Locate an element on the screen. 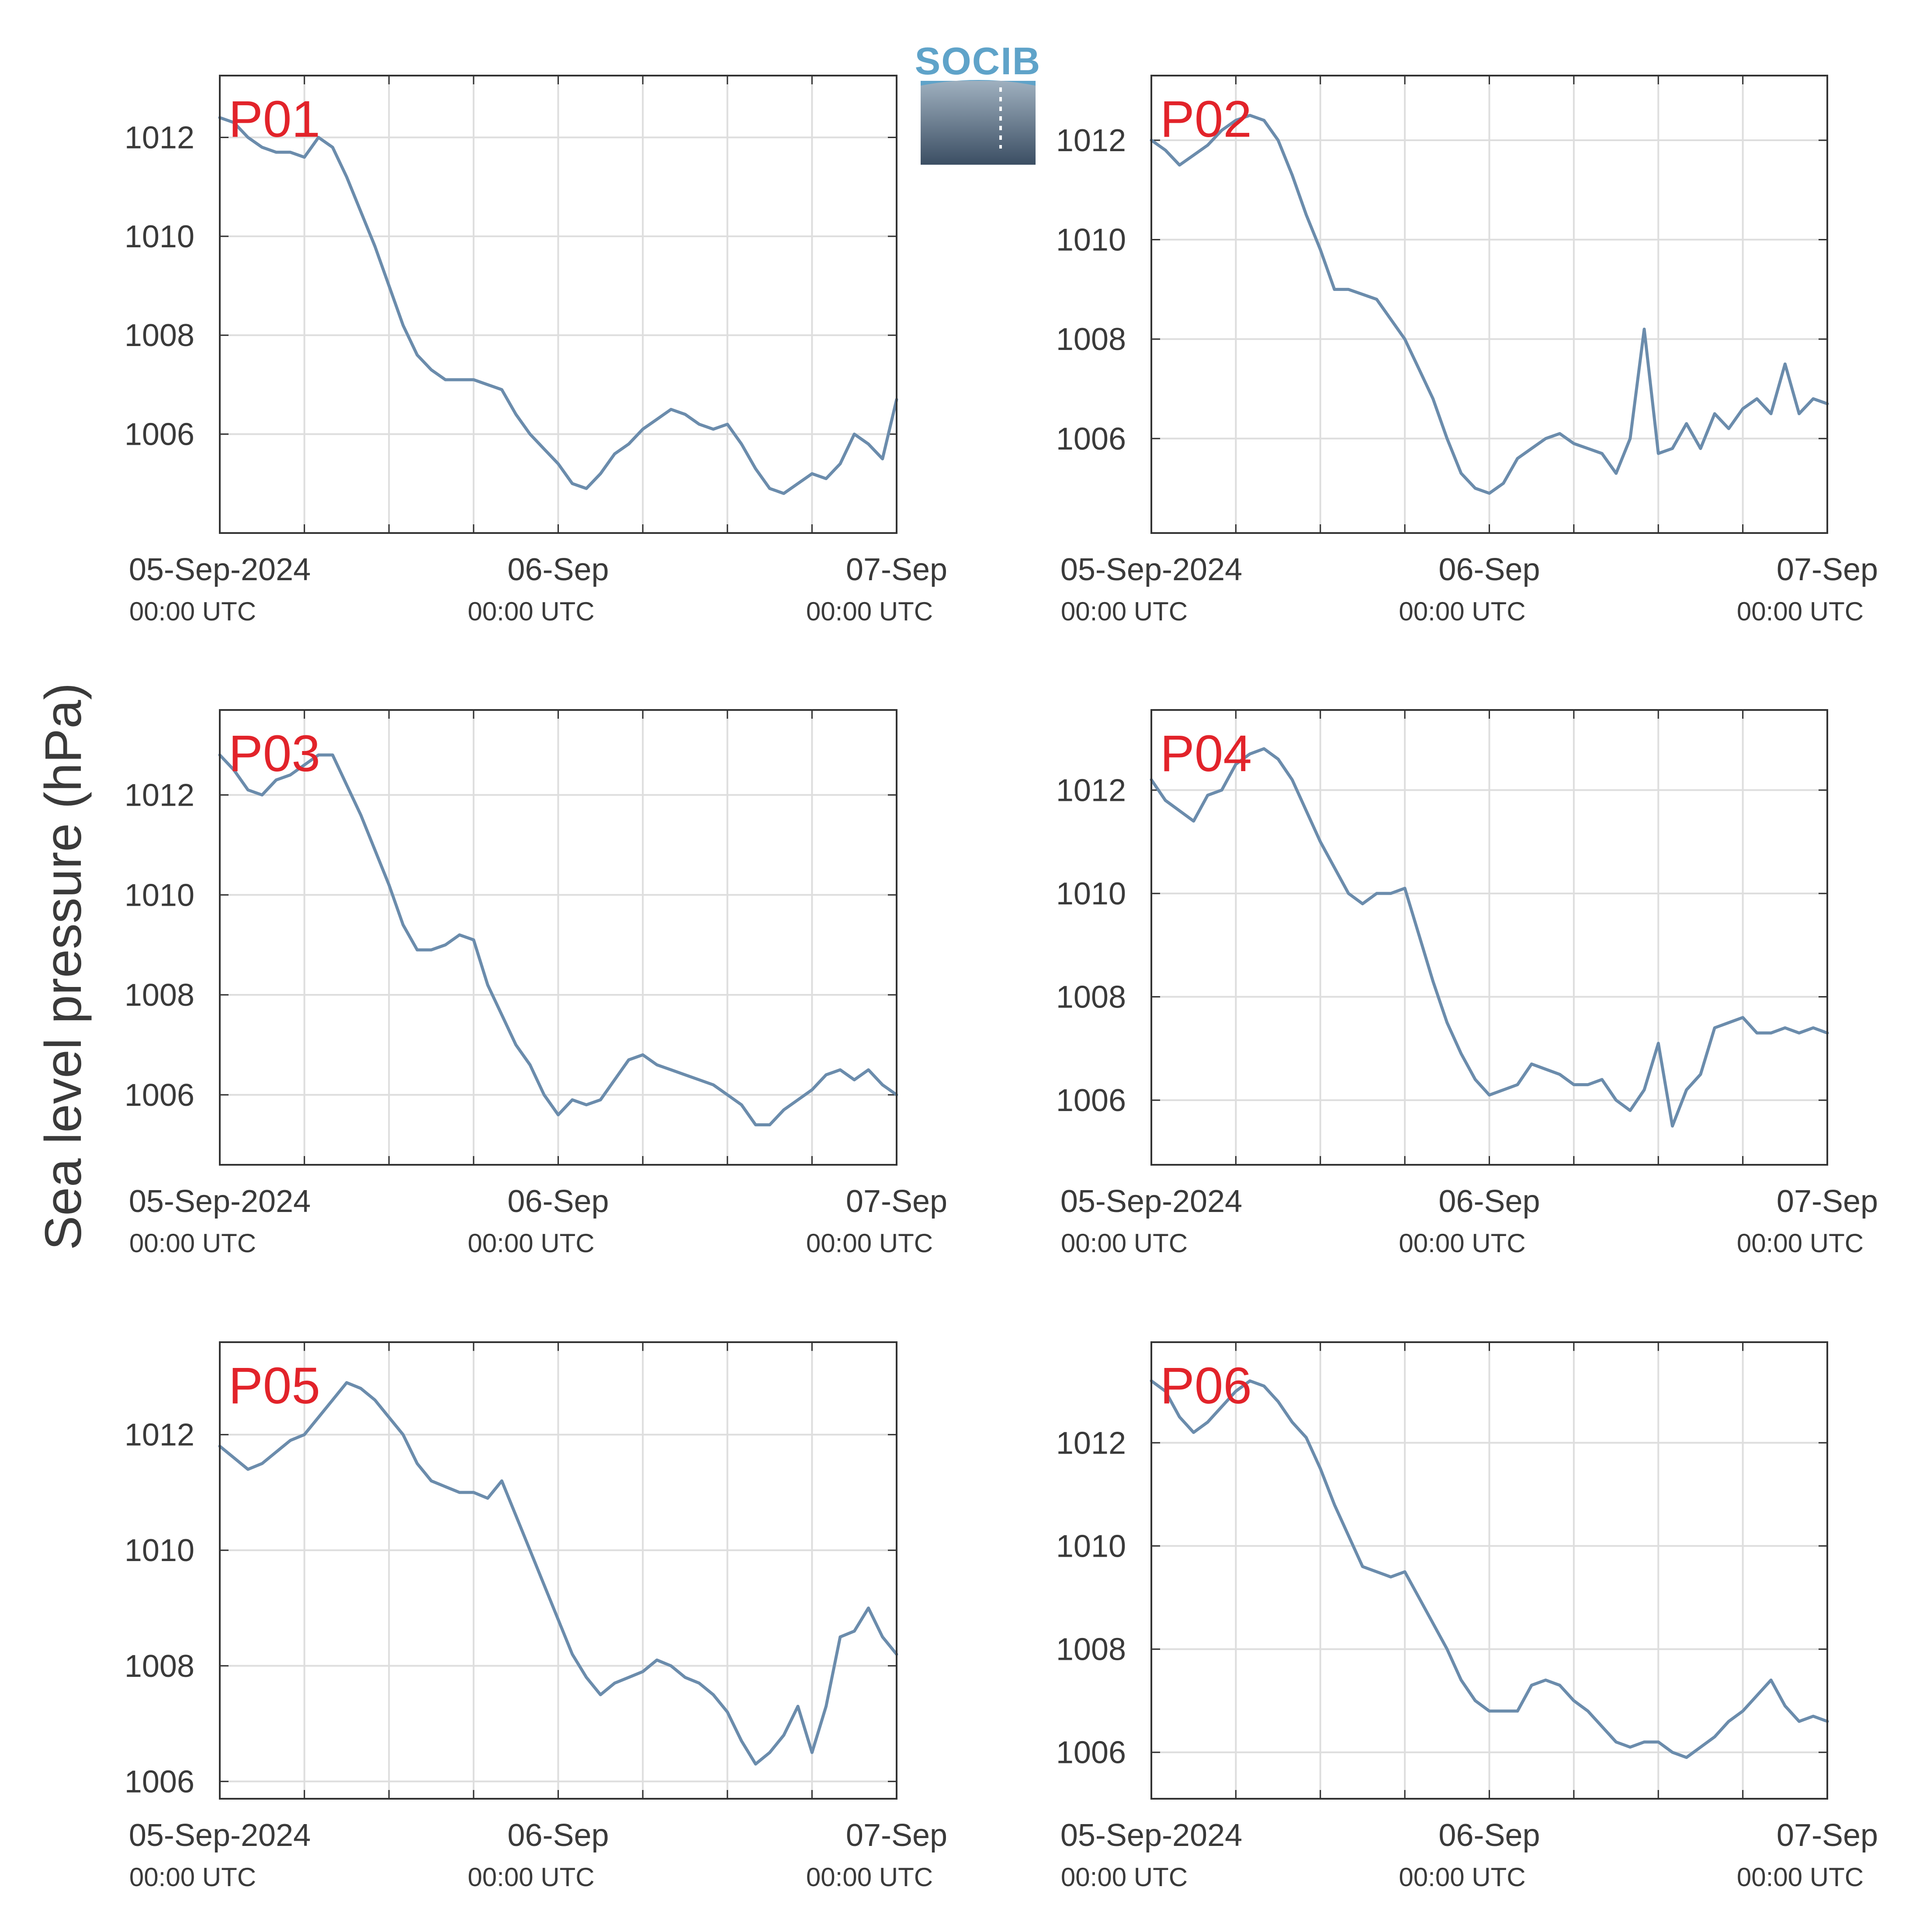 The height and width of the screenshot is (1932, 1916). series-line-p05 is located at coordinates (558, 1573).